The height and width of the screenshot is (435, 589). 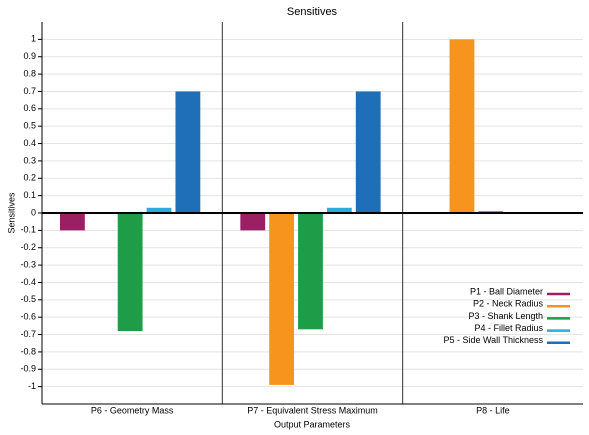 What do you see at coordinates (29, 126) in the screenshot?
I see `y-tick-label: 0.5` at bounding box center [29, 126].